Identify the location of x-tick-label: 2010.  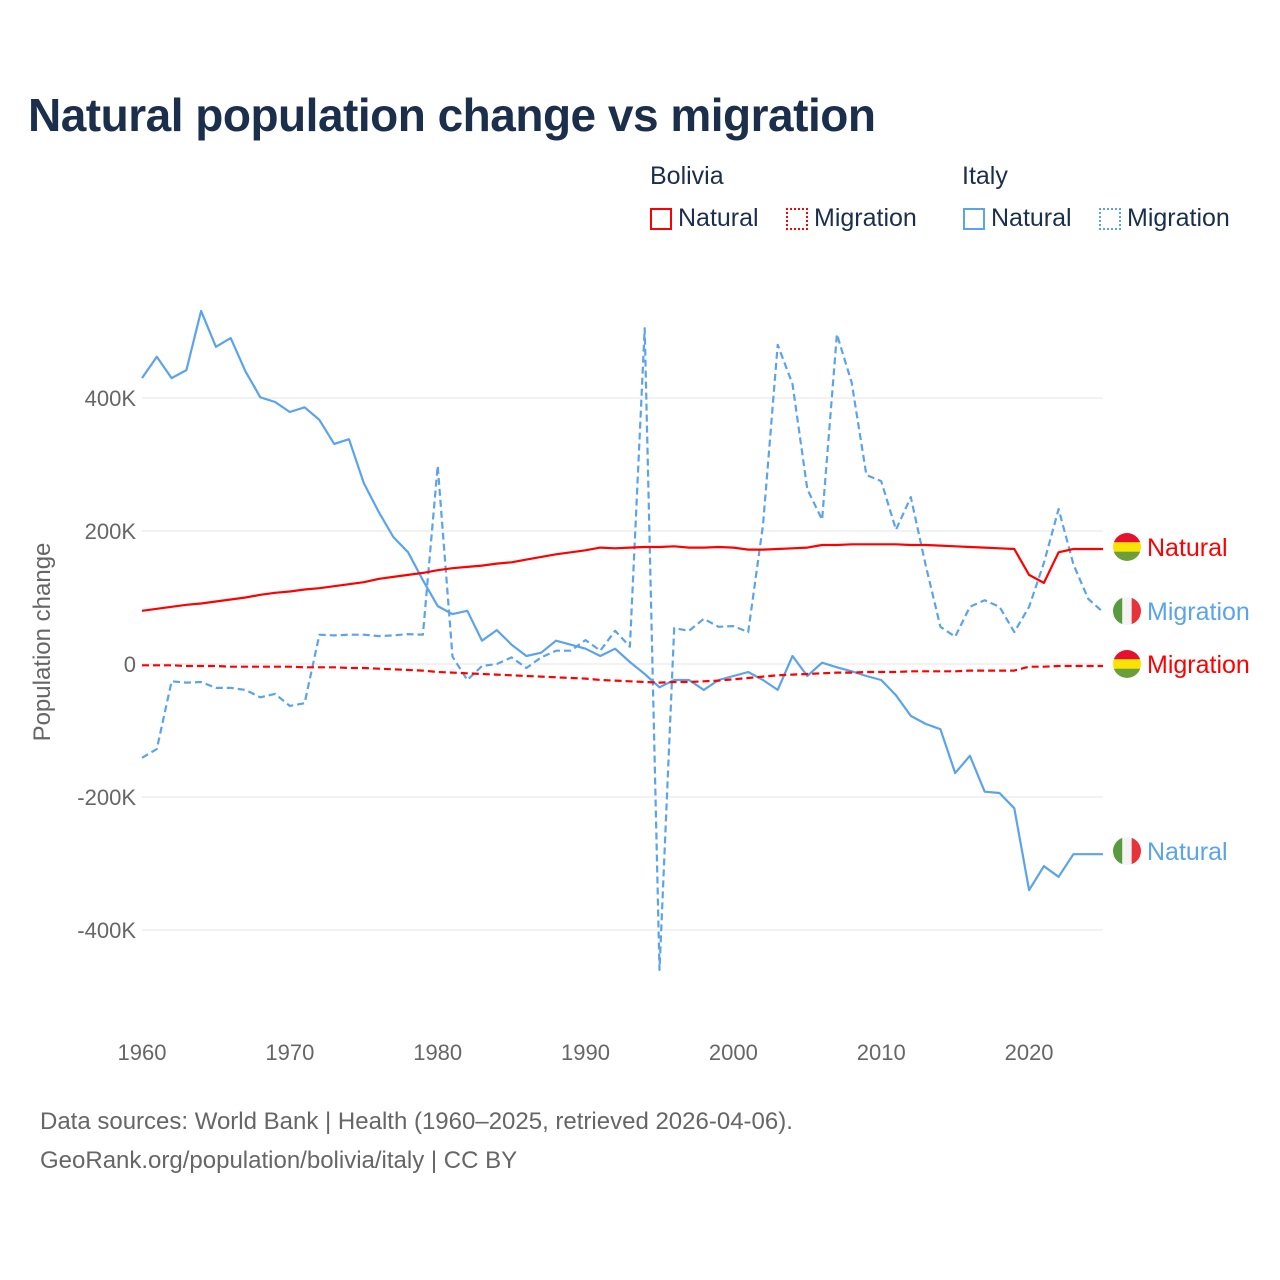
(881, 1052).